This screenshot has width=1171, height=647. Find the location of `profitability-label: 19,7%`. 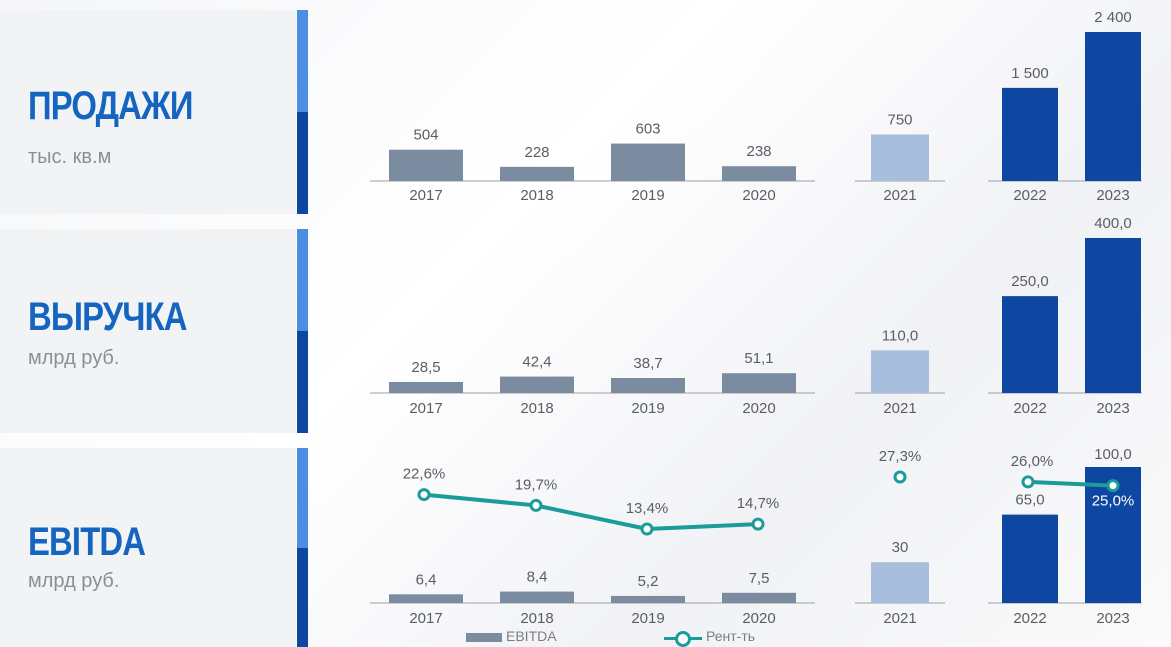

profitability-label: 19,7% is located at coordinates (536, 484).